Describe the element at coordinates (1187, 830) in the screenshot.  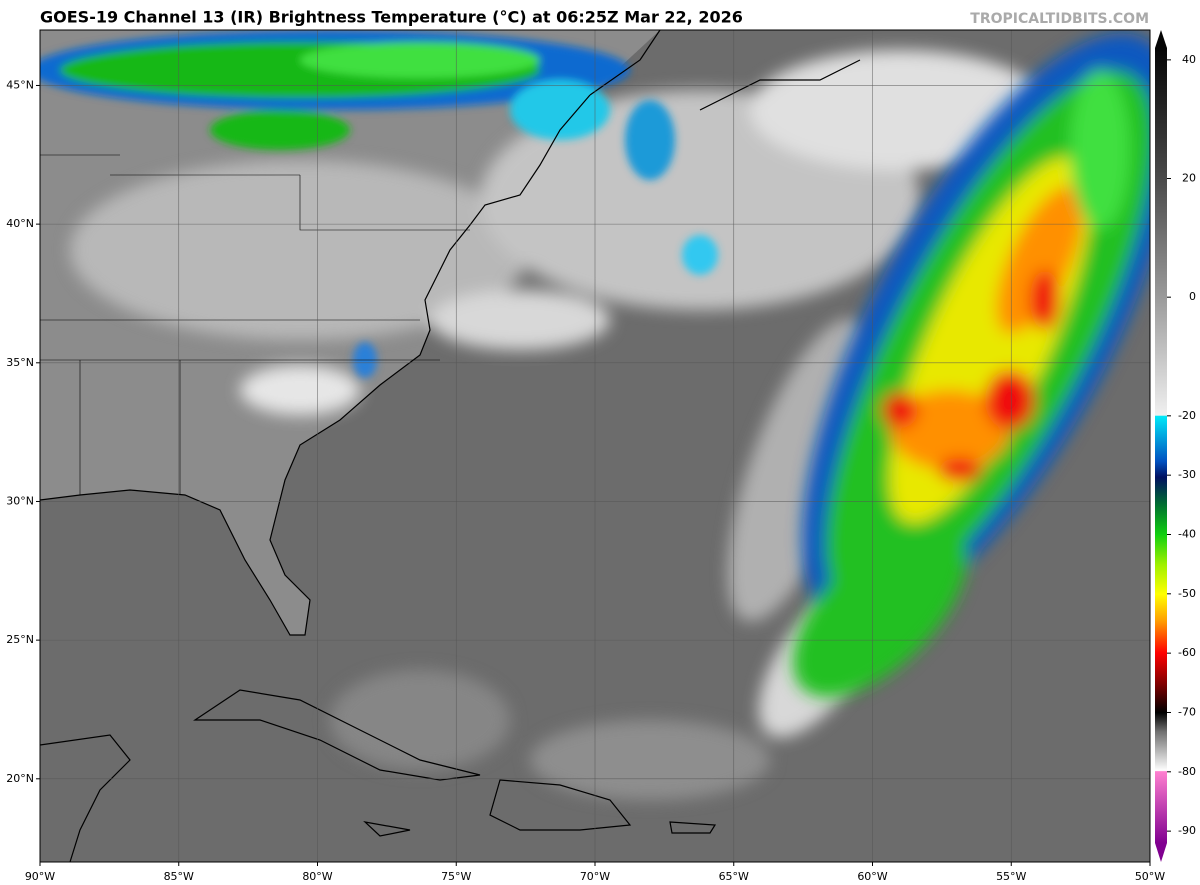
I see `colorbar-tick-label: -90` at that location.